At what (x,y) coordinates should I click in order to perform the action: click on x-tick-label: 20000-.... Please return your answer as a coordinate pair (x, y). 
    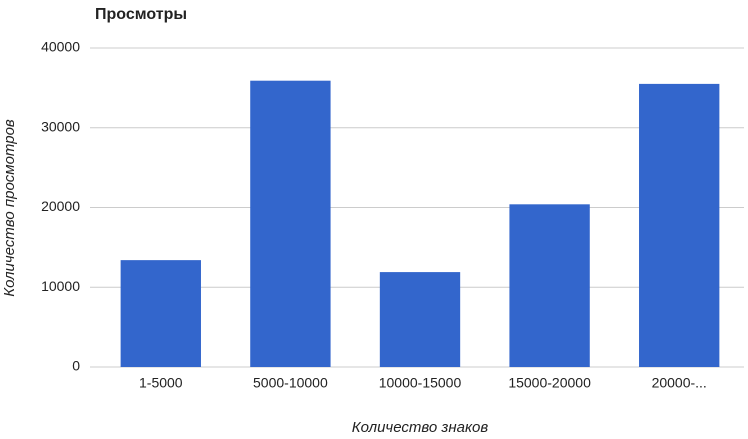
    Looking at the image, I should click on (679, 383).